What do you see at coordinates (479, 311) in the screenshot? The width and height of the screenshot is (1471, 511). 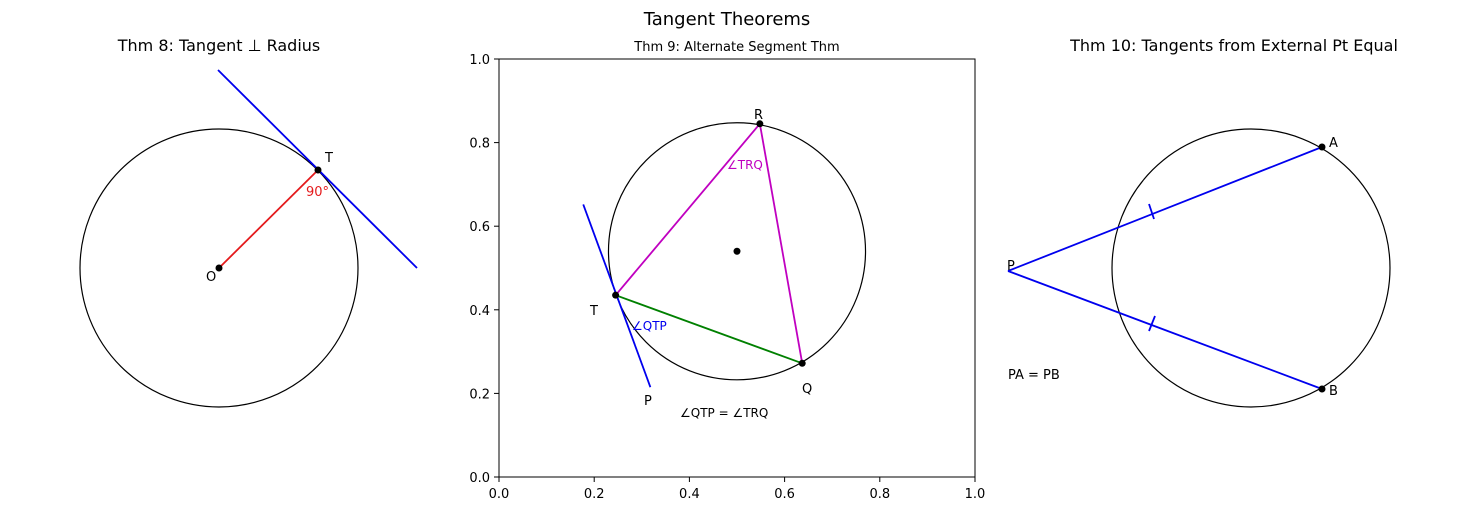 I see `y-tick-label: 0.4` at bounding box center [479, 311].